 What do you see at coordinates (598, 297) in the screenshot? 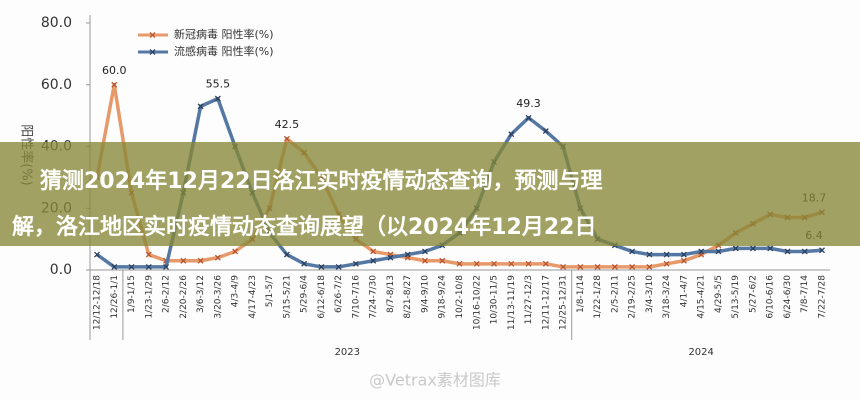
I see `x-tick-label: 1/22-1/28` at bounding box center [598, 297].